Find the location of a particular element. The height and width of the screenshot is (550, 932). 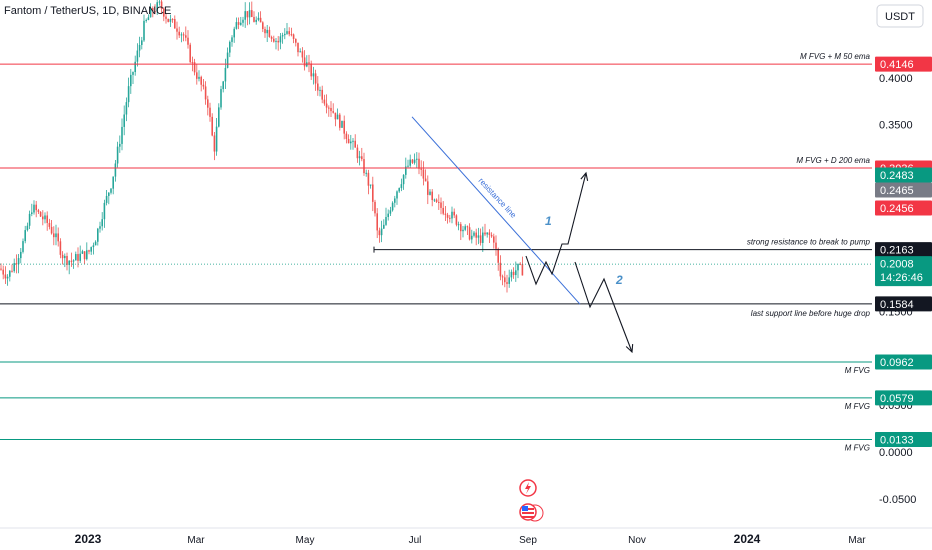

currency-label: USDT is located at coordinates (900, 17).